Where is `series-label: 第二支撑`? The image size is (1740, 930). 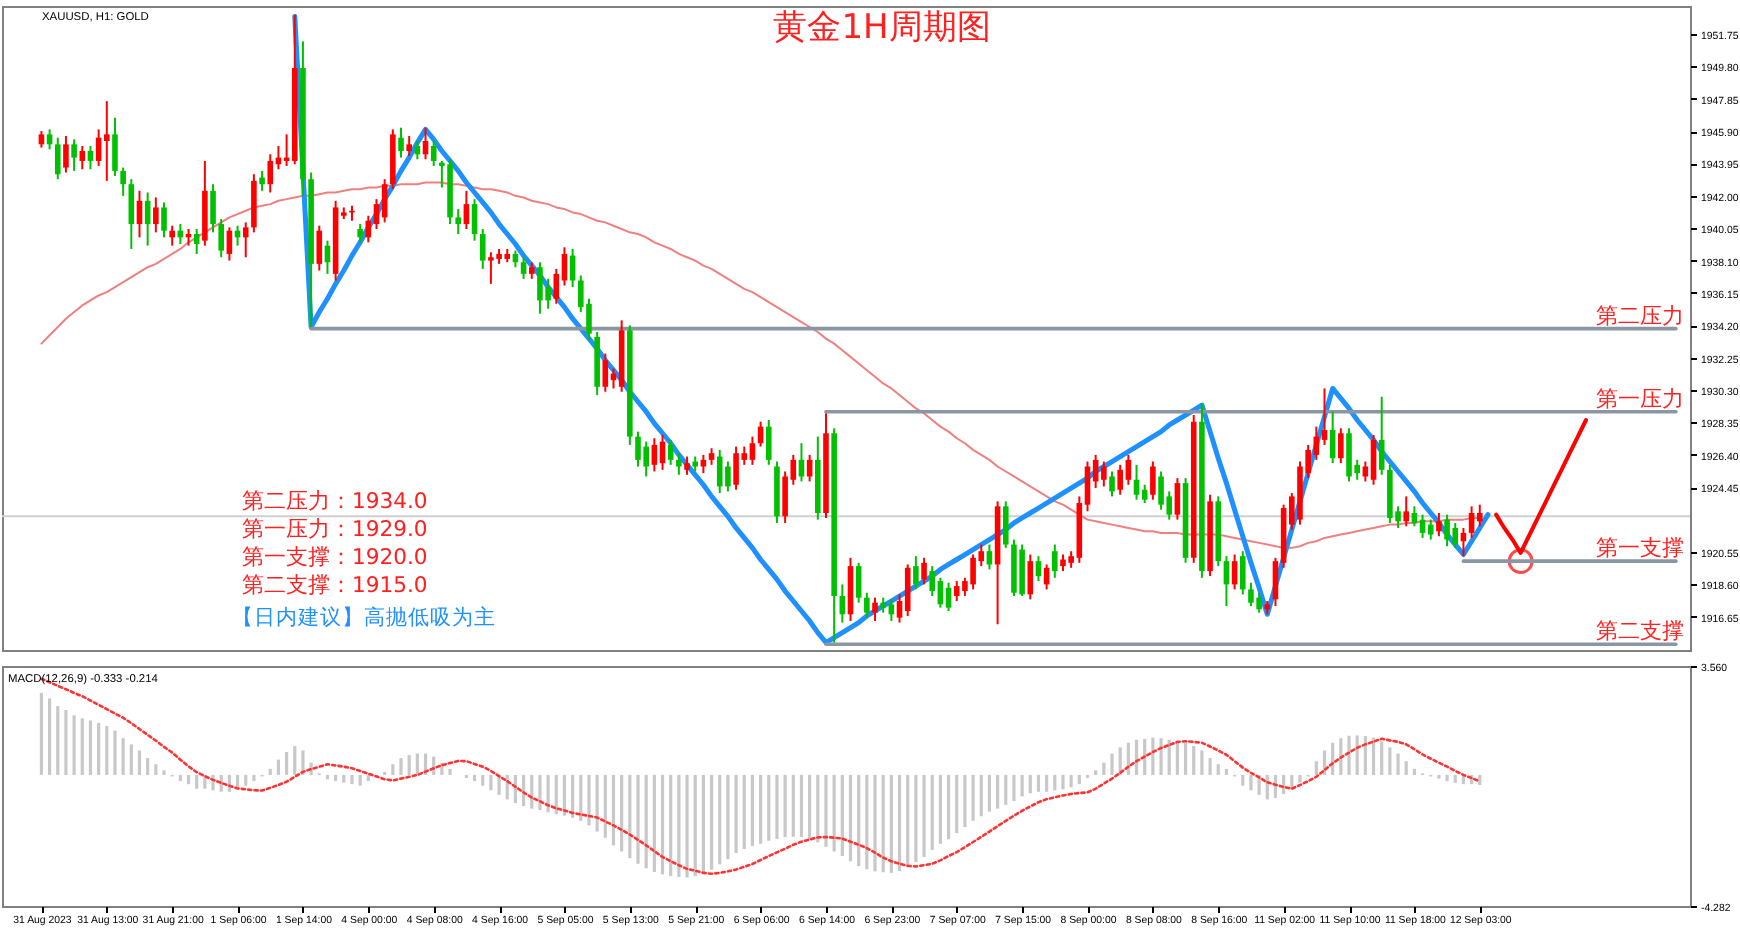
series-label: 第二支撑 is located at coordinates (1640, 631).